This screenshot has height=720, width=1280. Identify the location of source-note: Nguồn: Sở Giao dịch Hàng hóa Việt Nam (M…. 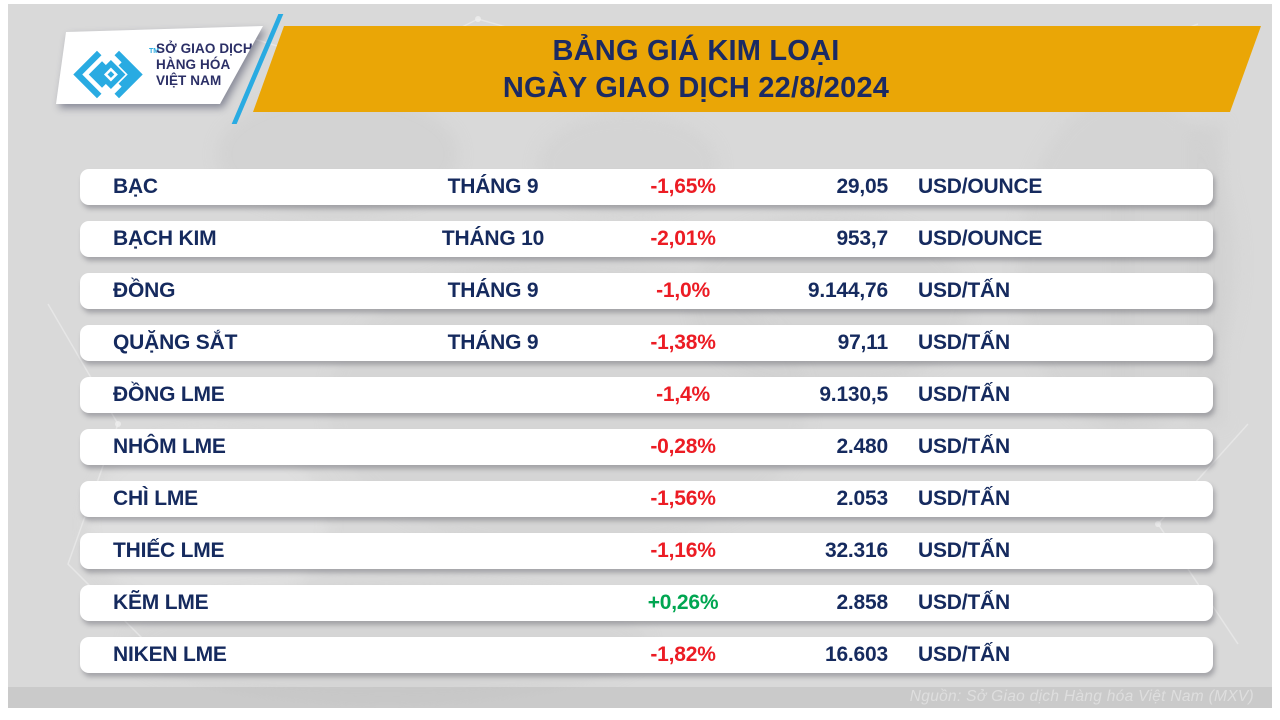
(1081, 696).